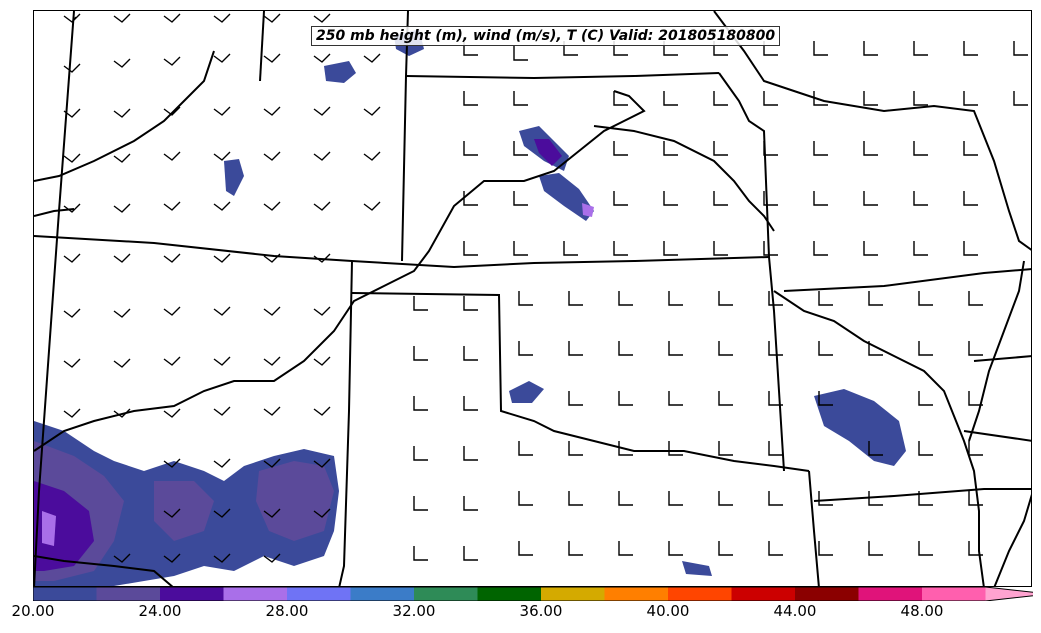 The image size is (1041, 633). I want to click on colorbar, so click(533, 594).